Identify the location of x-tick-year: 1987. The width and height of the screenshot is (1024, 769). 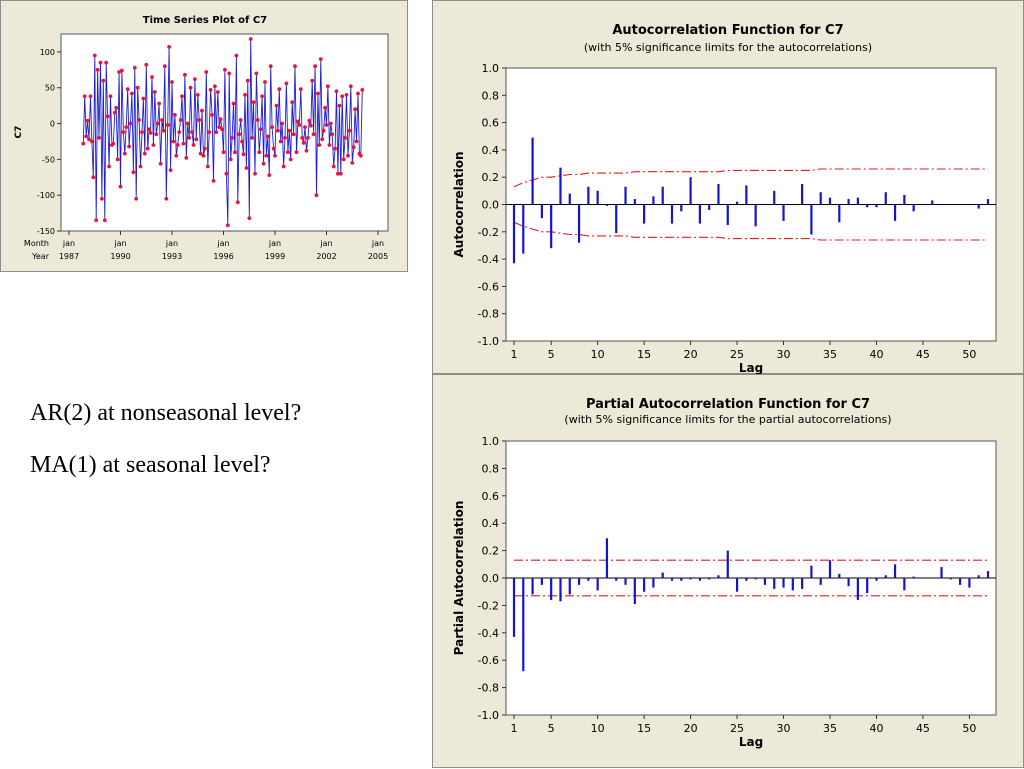
(69, 256).